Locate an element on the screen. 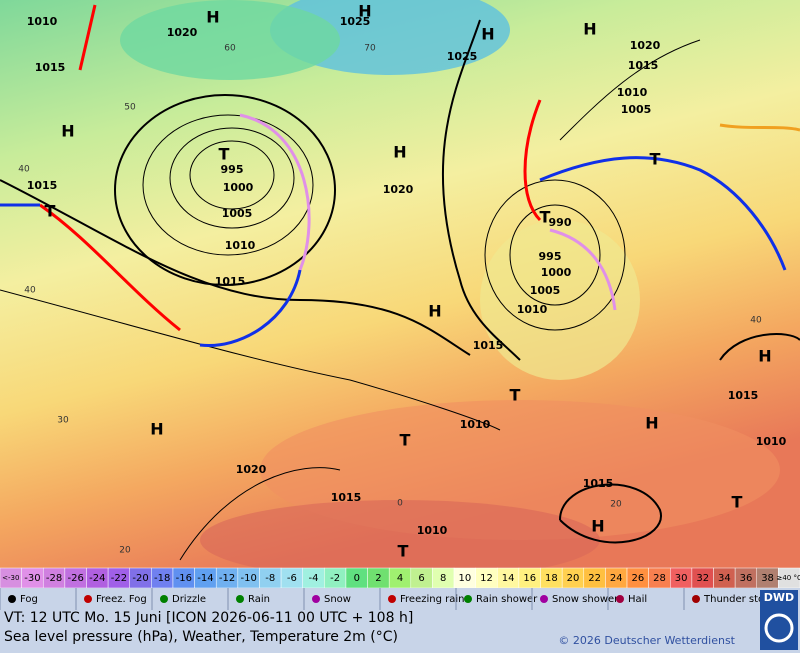  scale-label: 20 is located at coordinates (573, 578).